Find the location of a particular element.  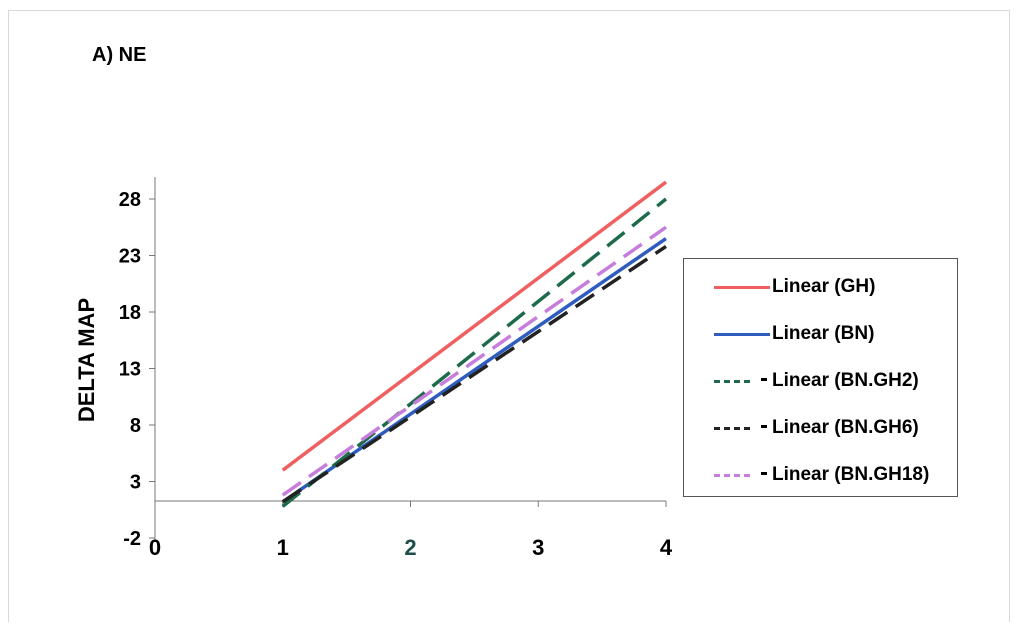

x-tick-label: 3 is located at coordinates (538, 547).